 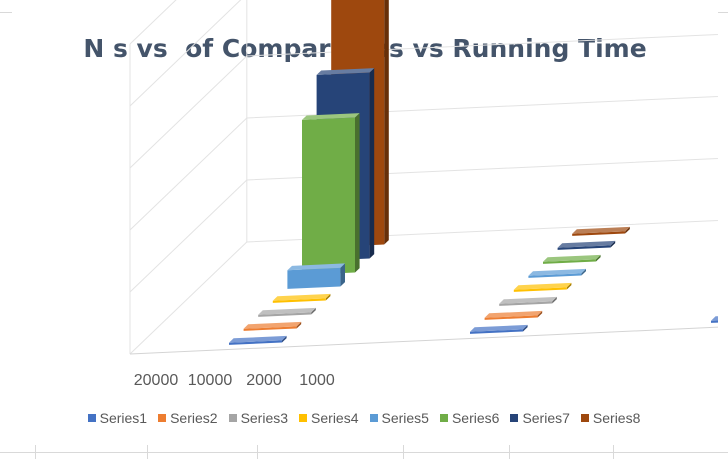 What do you see at coordinates (234, 380) in the screenshot?
I see `x-axis-labels: 20000 10000 2000 1000` at bounding box center [234, 380].